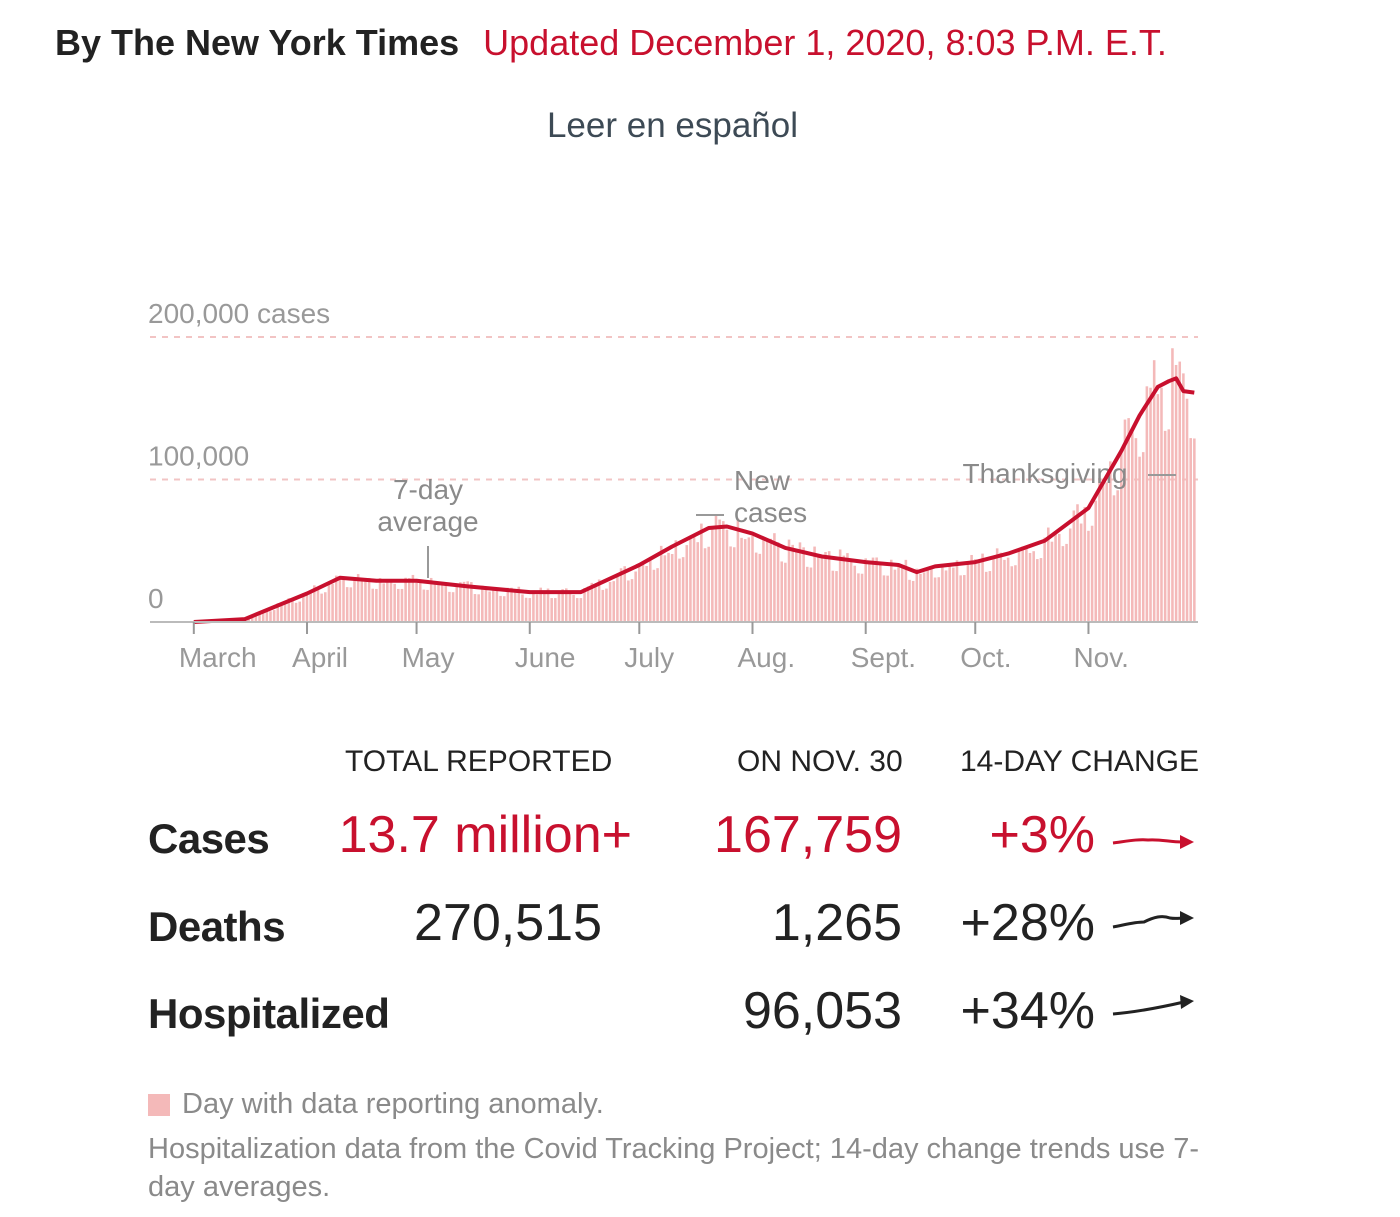  Describe the element at coordinates (217, 926) in the screenshot. I see `deaths-label: Deaths` at that location.